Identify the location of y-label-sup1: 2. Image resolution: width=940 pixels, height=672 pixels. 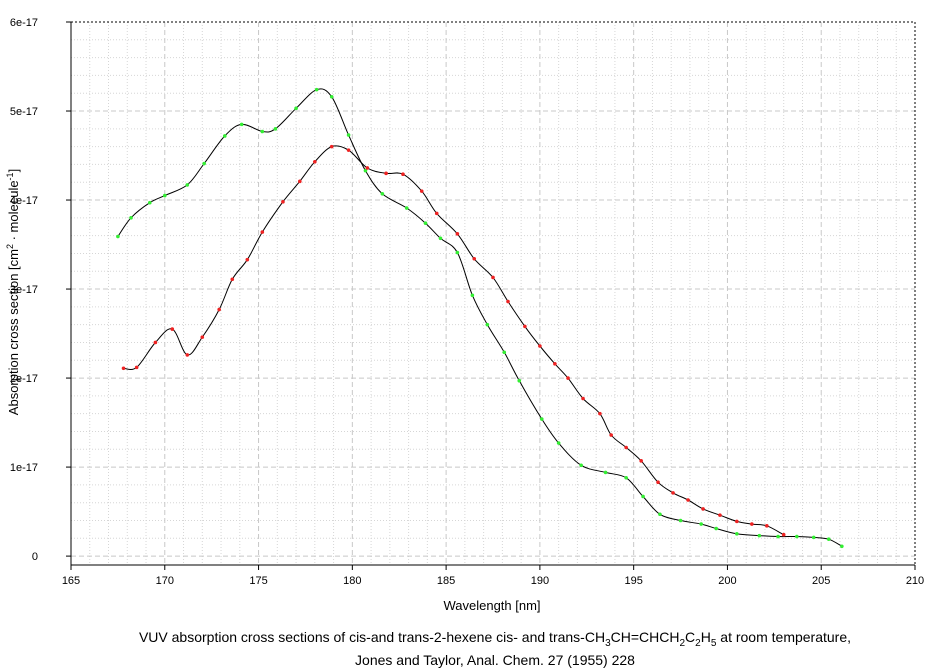
(10, 246).